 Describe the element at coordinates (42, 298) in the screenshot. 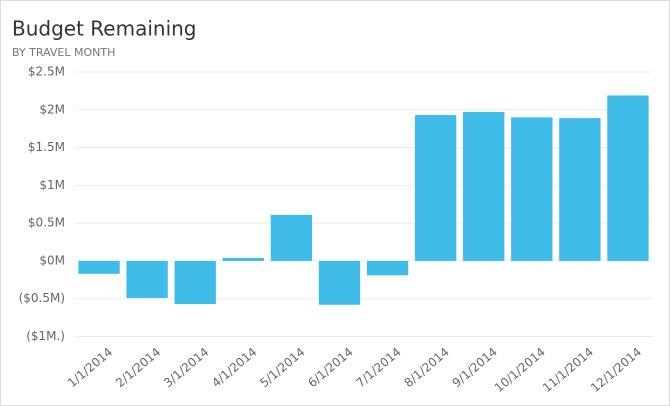

I see `y-tick-label: ($0.5M)` at that location.